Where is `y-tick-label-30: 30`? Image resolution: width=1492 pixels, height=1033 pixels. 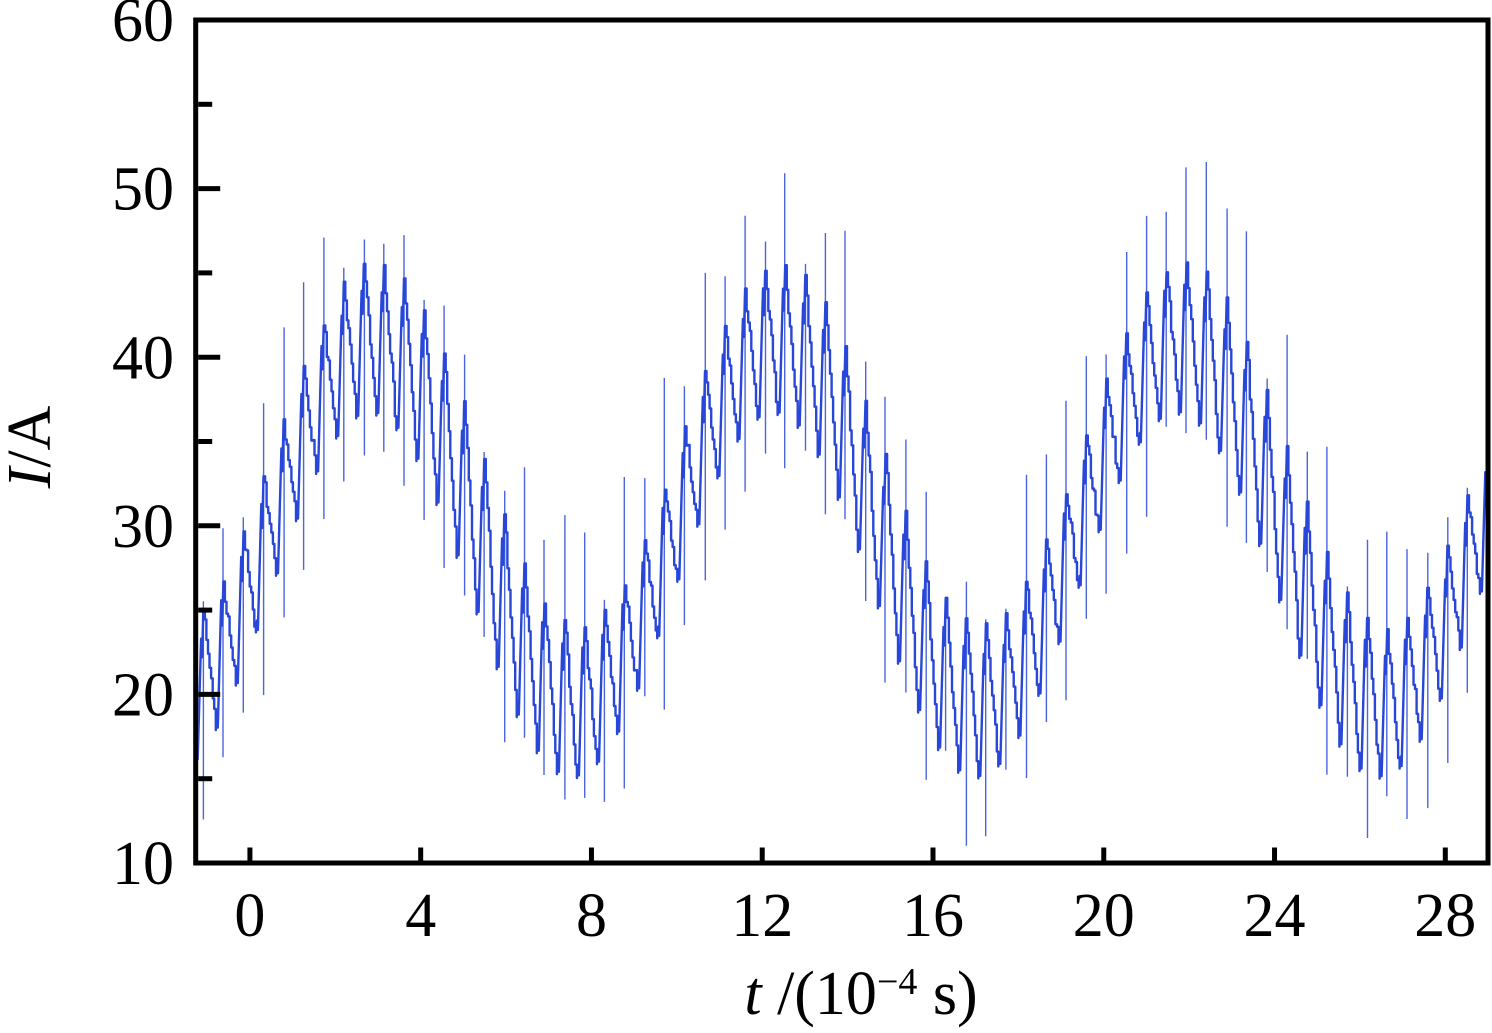 y-tick-label-30: 30 is located at coordinates (143, 527).